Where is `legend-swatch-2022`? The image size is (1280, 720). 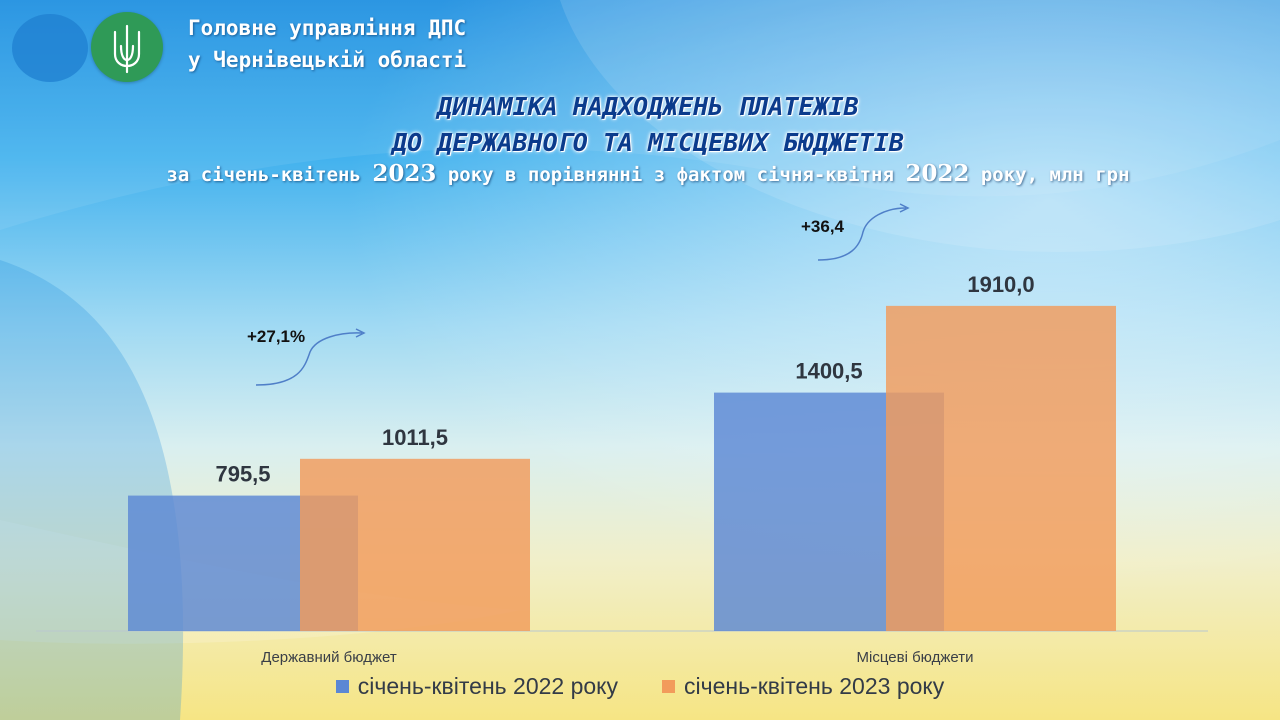
legend-swatch-2022 is located at coordinates (342, 686).